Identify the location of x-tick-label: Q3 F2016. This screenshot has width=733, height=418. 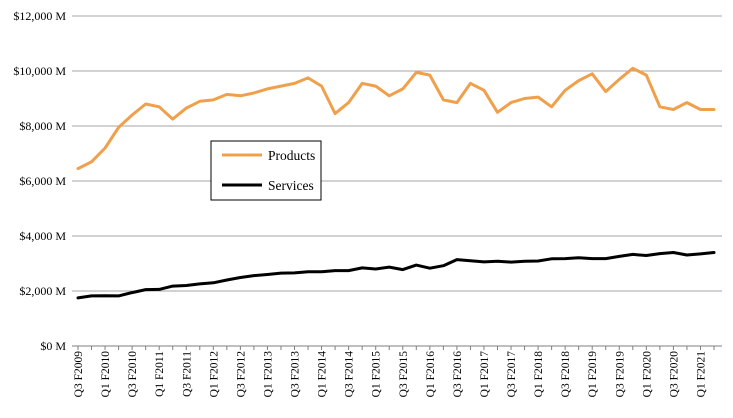
(458, 374).